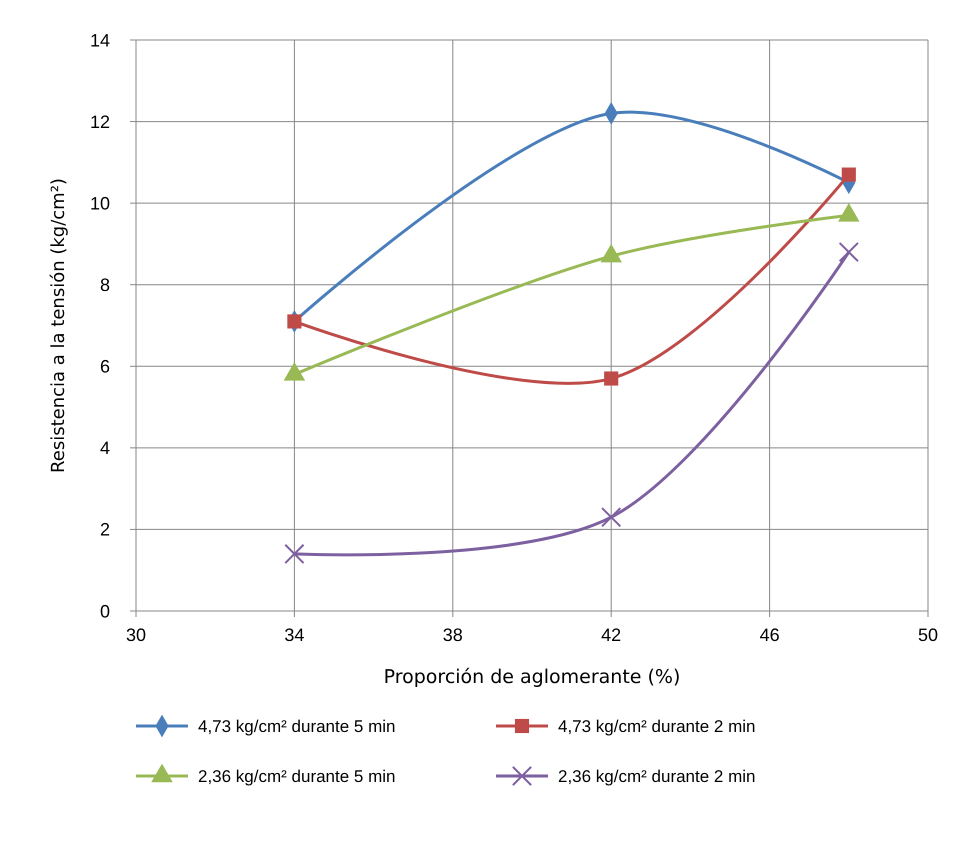 This screenshot has height=845, width=958. What do you see at coordinates (532, 677) in the screenshot?
I see `x-axis-title: Proporción de aglomerante (%)` at bounding box center [532, 677].